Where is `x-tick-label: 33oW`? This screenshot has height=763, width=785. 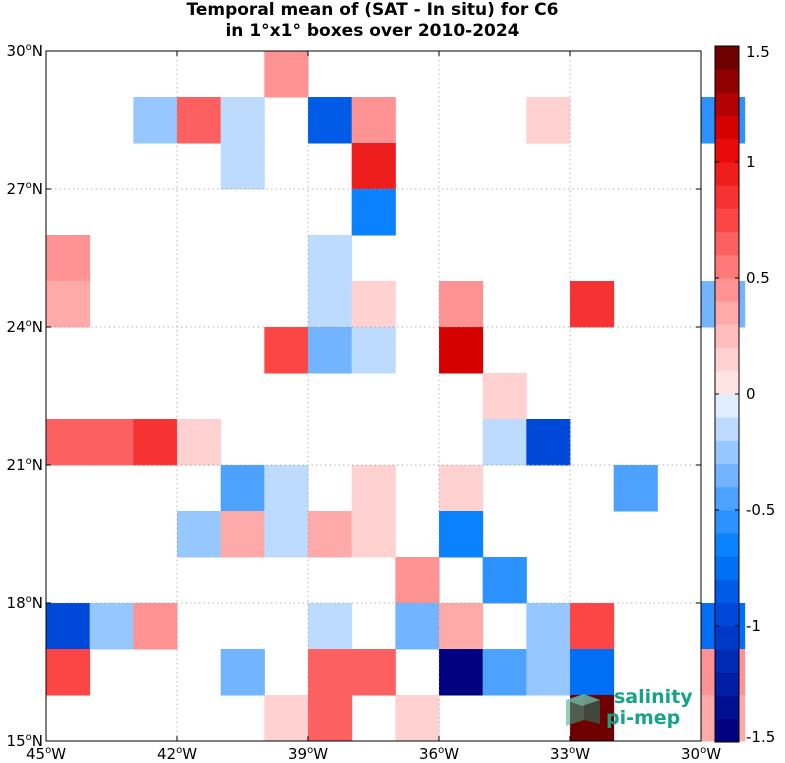
x-tick-label: 33oW is located at coordinates (570, 754).